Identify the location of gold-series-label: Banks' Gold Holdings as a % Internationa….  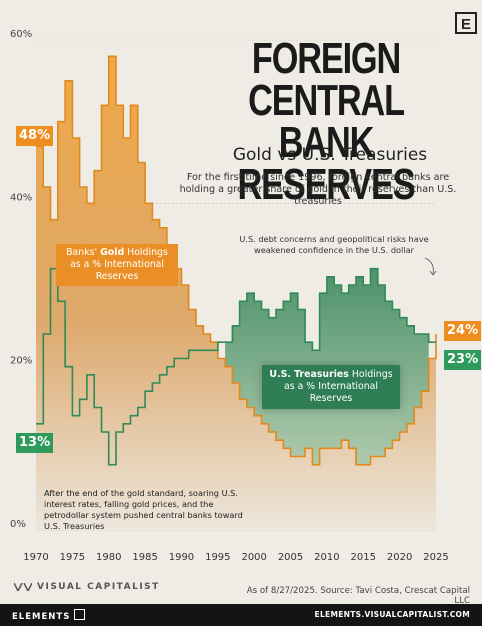
(117, 265).